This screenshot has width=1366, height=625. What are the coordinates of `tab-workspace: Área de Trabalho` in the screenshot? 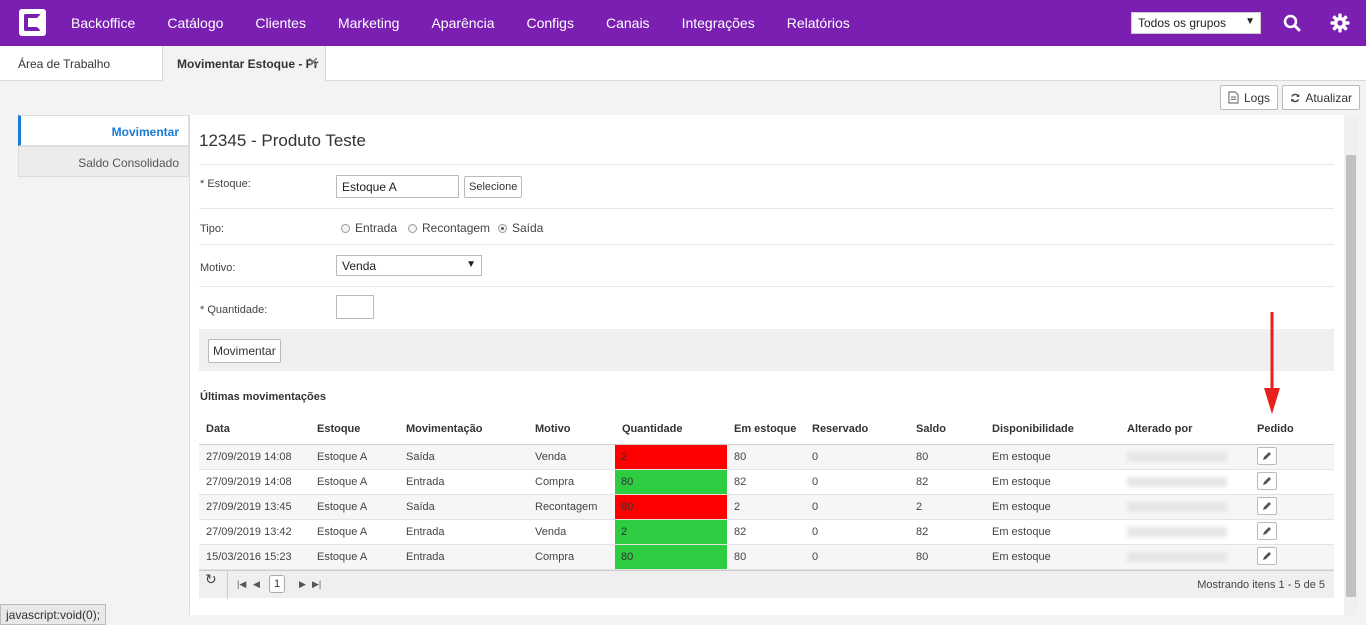 It's located at (64, 64).